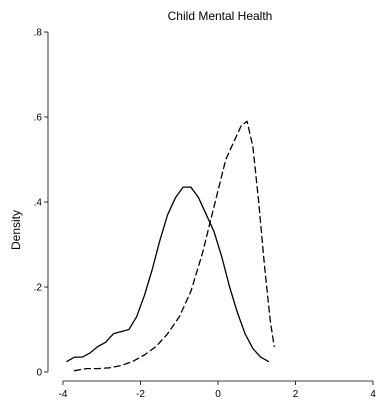  Describe the element at coordinates (38, 118) in the screenshot. I see `y-tick-label: .6` at that location.